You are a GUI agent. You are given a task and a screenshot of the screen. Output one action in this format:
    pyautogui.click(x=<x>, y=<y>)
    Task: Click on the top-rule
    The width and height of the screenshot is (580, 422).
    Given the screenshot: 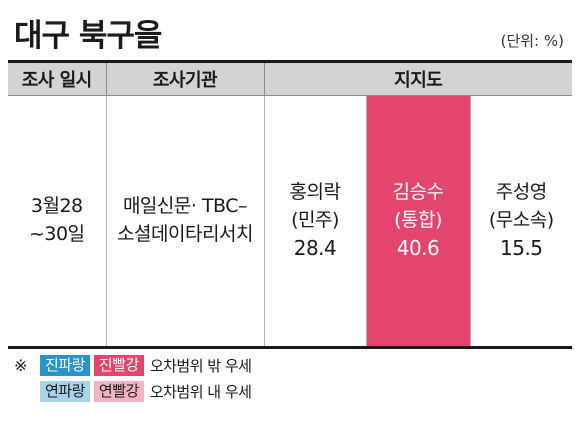 What is the action you would take?
    pyautogui.click(x=290, y=61)
    